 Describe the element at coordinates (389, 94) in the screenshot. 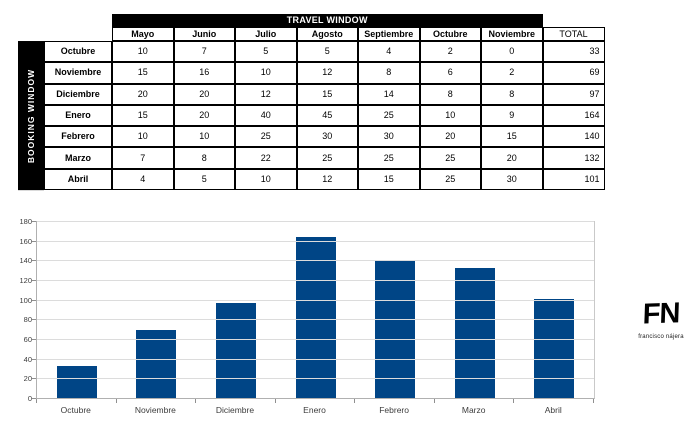

I see `table-cell: 14` at that location.